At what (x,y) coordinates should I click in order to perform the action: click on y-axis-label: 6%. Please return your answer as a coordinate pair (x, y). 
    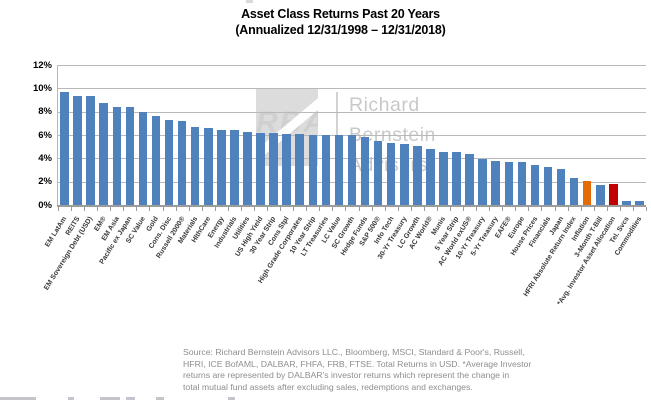
    Looking at the image, I should click on (45, 135).